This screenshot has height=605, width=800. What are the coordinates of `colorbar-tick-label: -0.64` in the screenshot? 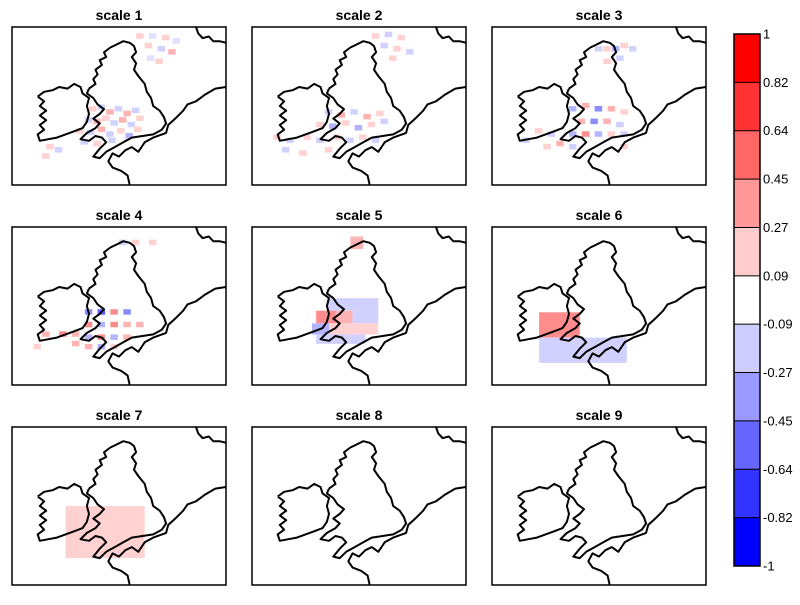 It's located at (778, 469).